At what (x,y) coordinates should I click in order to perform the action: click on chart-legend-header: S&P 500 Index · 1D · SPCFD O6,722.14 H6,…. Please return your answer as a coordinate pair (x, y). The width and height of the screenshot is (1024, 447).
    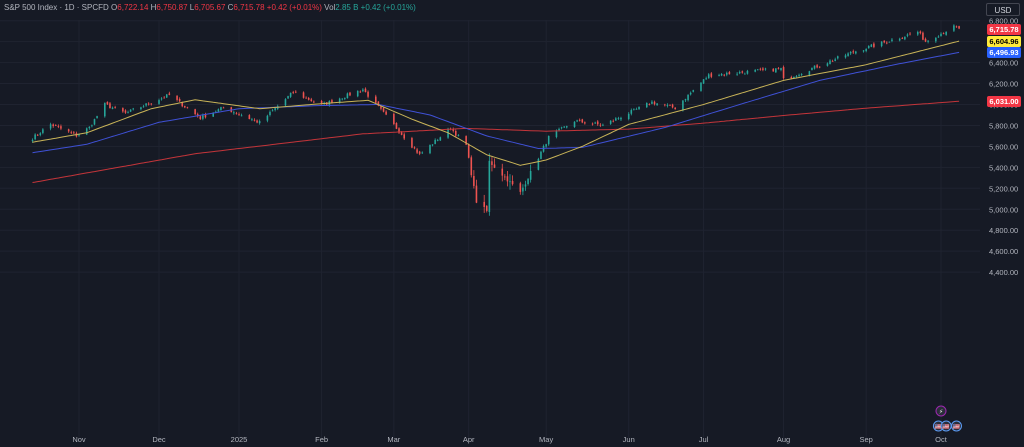
    Looking at the image, I should click on (210, 7).